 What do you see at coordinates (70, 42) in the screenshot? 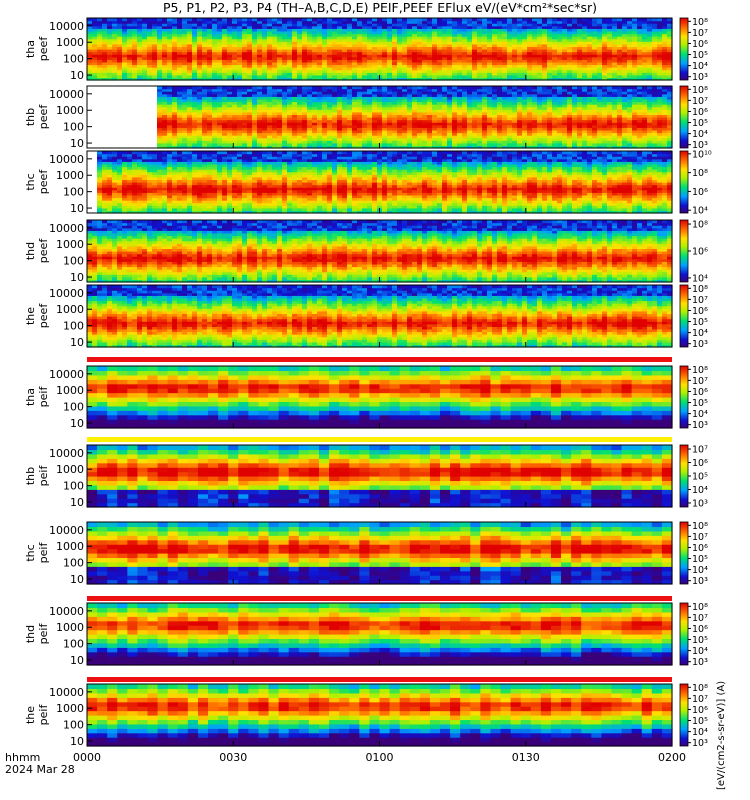
I see `ytick-label: 1000` at bounding box center [70, 42].